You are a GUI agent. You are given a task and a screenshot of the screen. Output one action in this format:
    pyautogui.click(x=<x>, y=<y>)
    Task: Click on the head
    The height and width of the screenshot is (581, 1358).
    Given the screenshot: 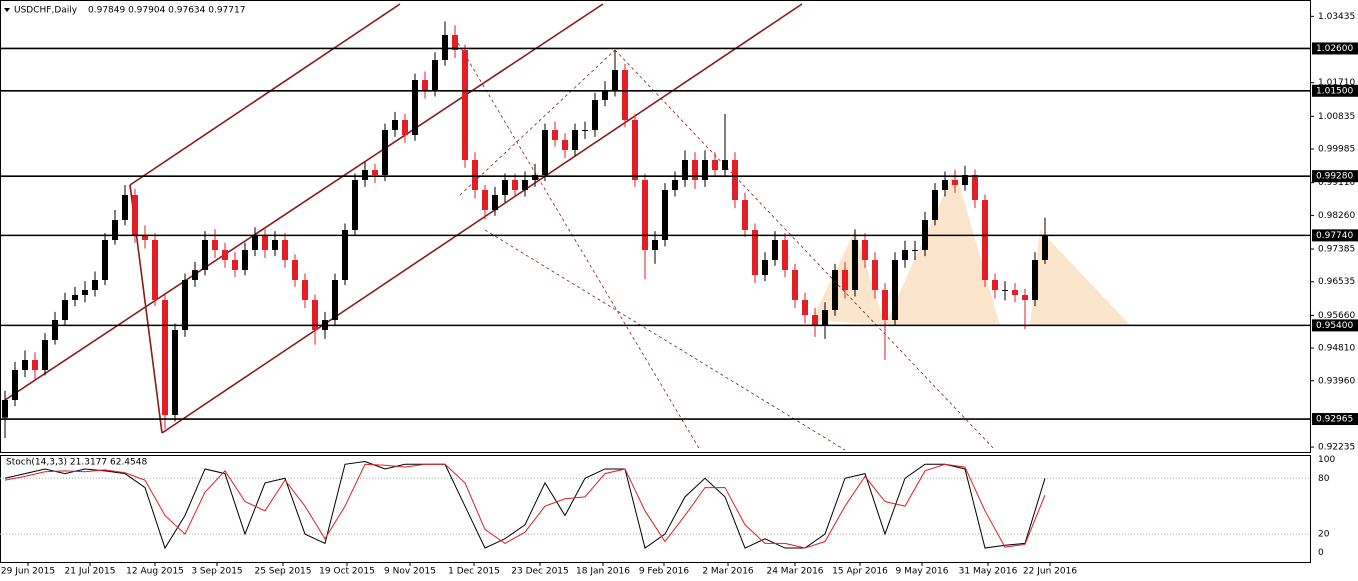 What is the action you would take?
    pyautogui.click(x=942, y=247)
    